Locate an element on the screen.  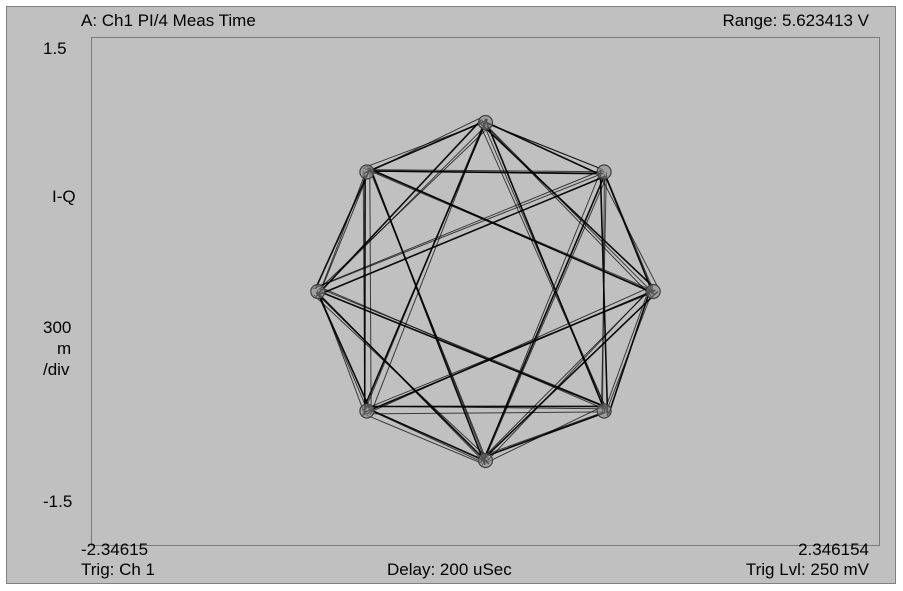
trace-title: A: Ch1 PI/4 Meas Time is located at coordinates (168, 20).